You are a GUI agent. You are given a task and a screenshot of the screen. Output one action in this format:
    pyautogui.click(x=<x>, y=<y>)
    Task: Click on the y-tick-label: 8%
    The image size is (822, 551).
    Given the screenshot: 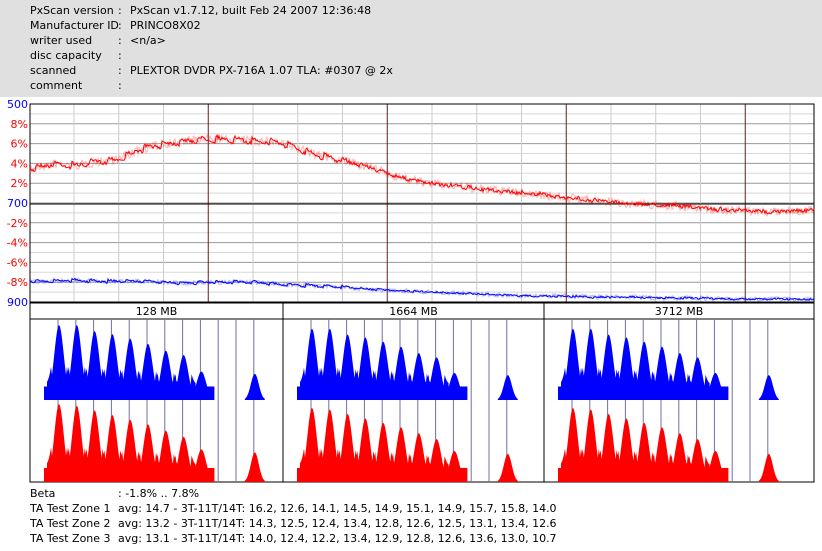 What is the action you would take?
    pyautogui.click(x=19, y=124)
    